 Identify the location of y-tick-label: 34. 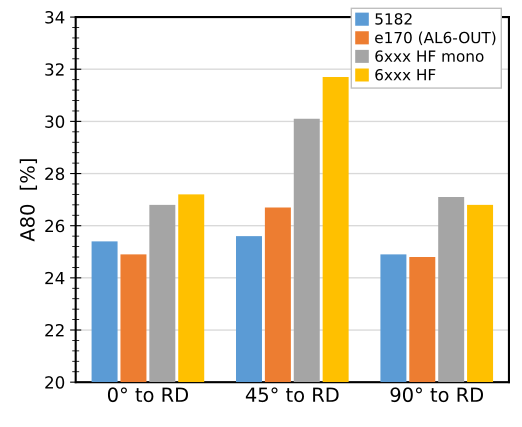
(54, 17).